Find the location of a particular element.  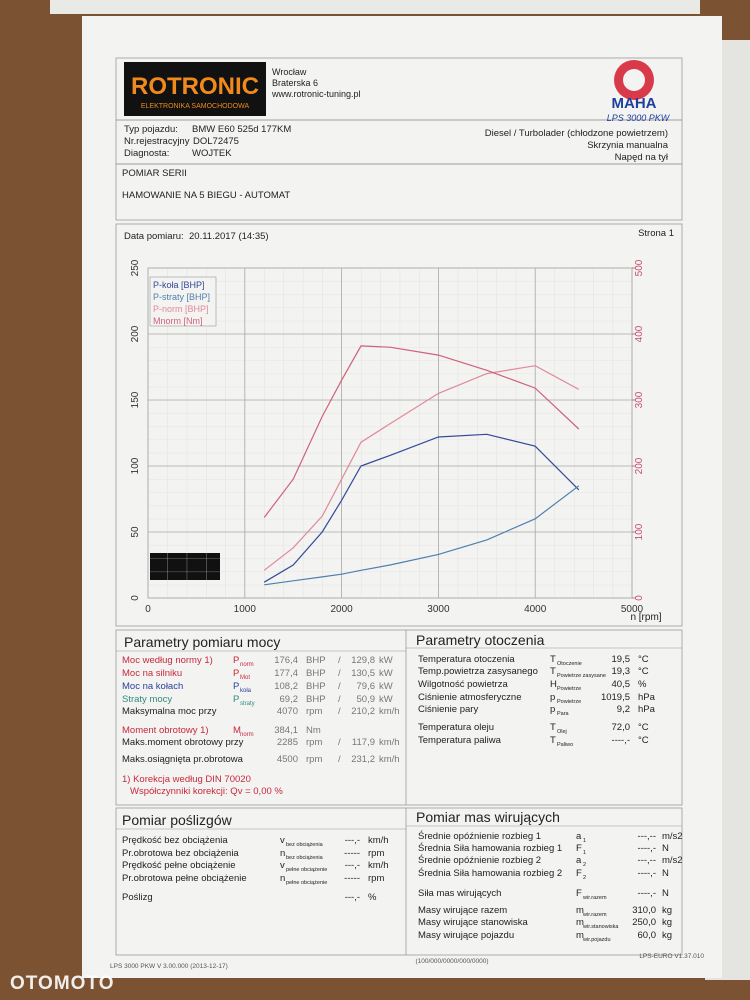

row-label: Prędkość bez obciążenia is located at coordinates (175, 840).